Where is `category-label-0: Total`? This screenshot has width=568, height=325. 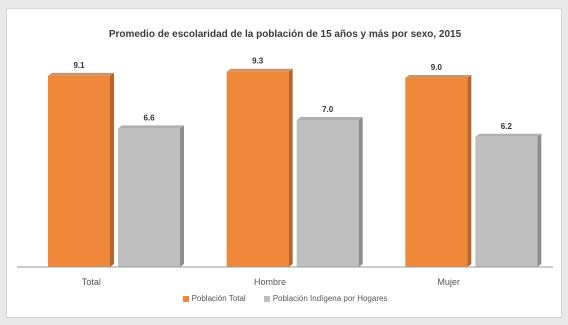
category-label-0: Total is located at coordinates (91, 282).